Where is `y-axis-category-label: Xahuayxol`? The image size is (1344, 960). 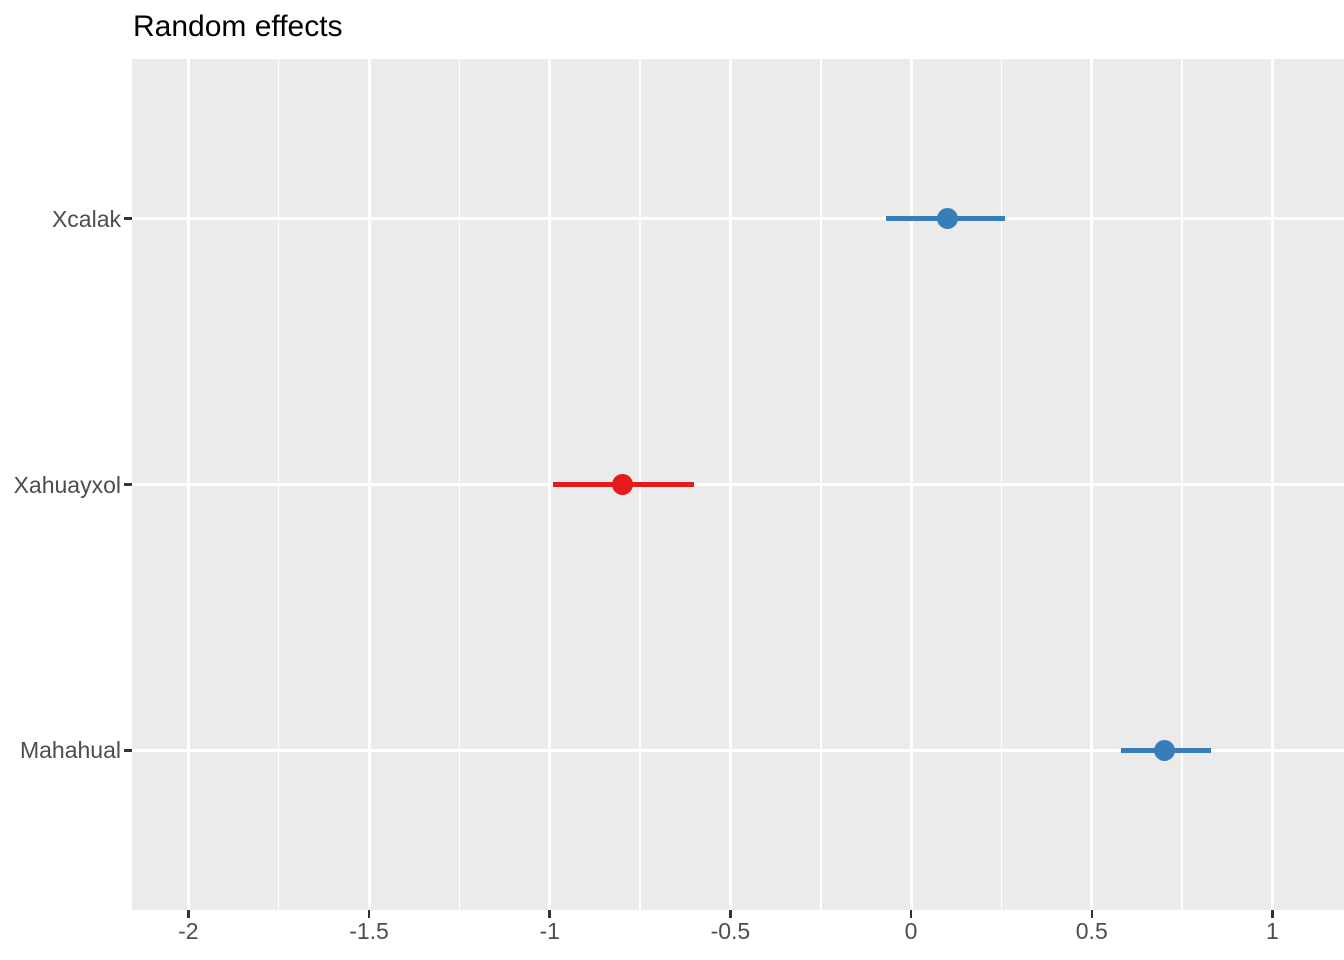 y-axis-category-label: Xahuayxol is located at coordinates (67, 484).